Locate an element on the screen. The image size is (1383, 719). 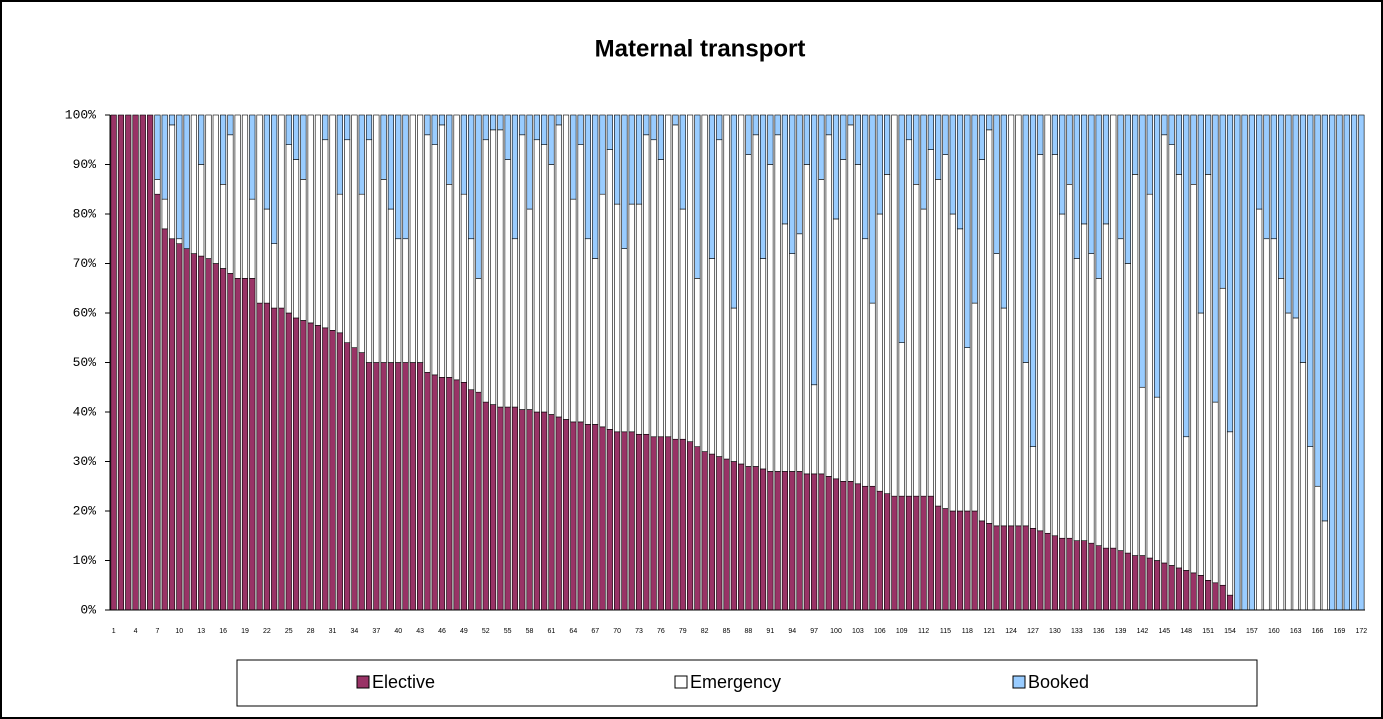
x-tick-label: 70 is located at coordinates (617, 631).